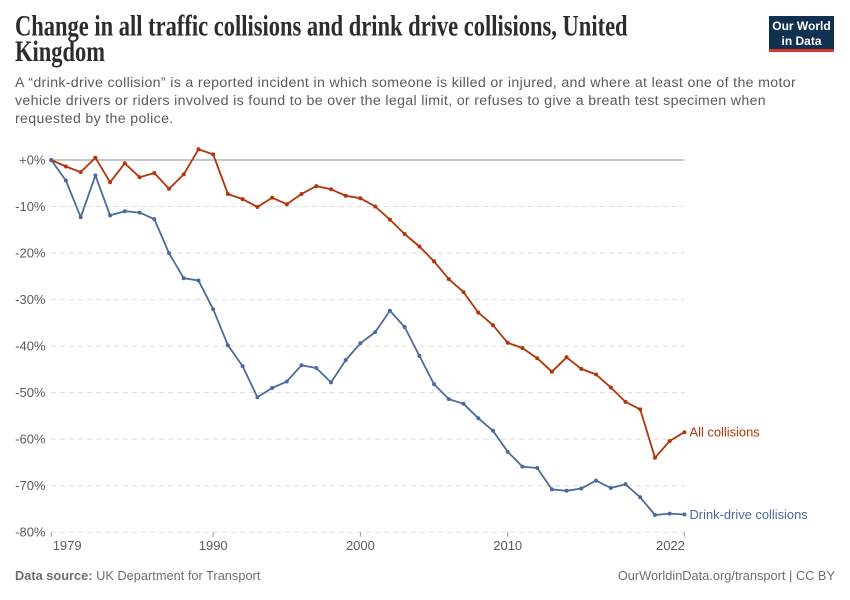 The width and height of the screenshot is (850, 600). I want to click on svg-text: 2000, so click(360, 545).